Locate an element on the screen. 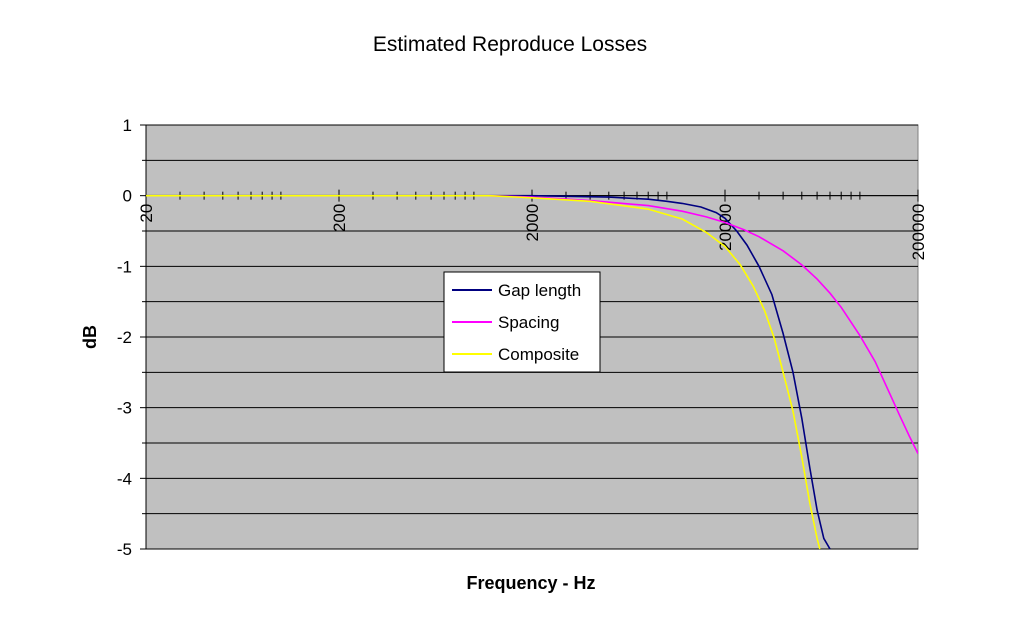  x-axis-label: Frequency - Hz is located at coordinates (530, 583).